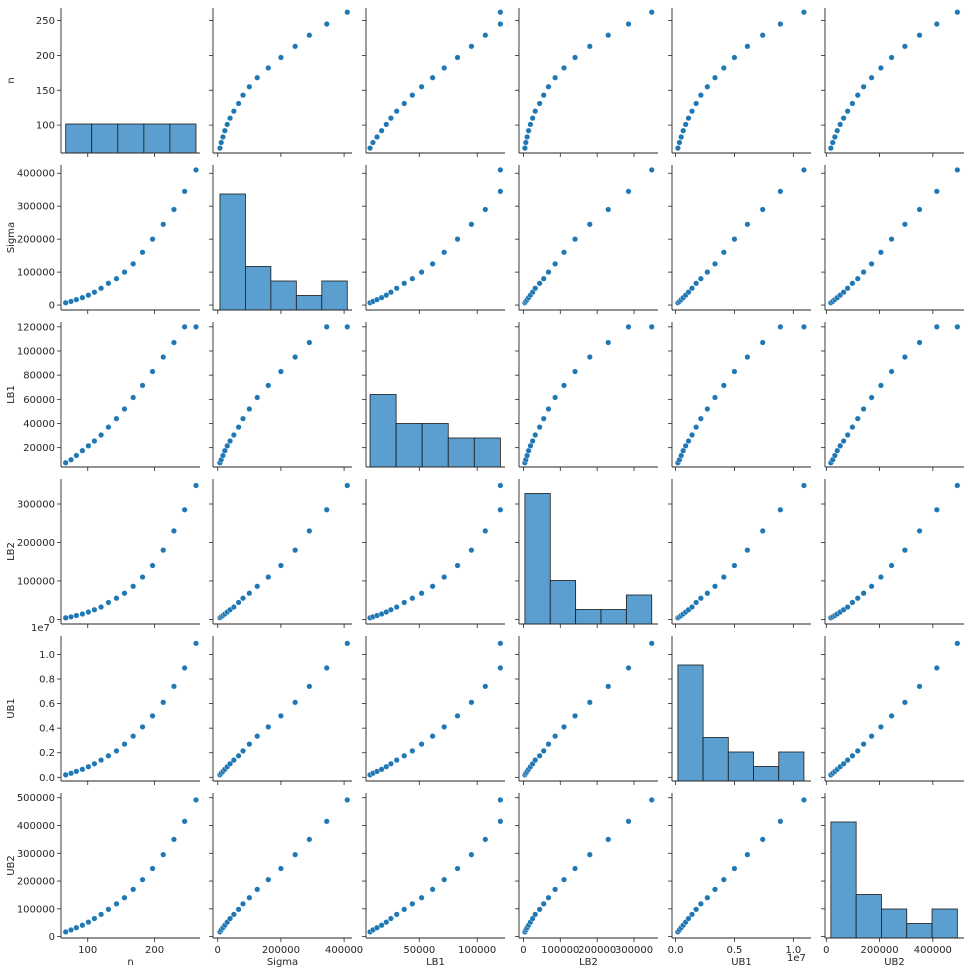 The image size is (972, 972). What do you see at coordinates (218, 950) in the screenshot?
I see `x-tick-label-Sigma: 0` at bounding box center [218, 950].